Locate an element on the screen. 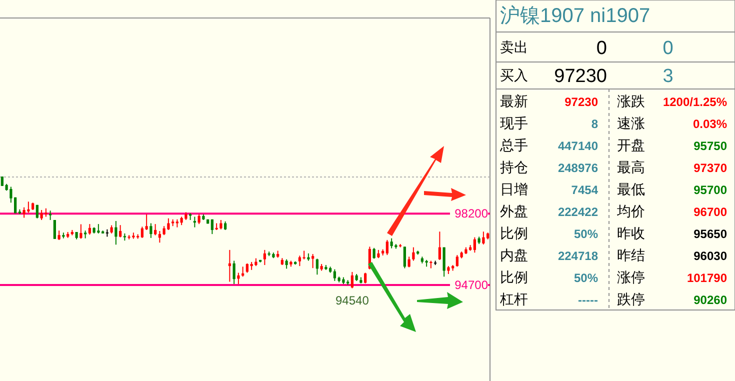 This screenshot has height=381, width=735. text: 8 is located at coordinates (594, 124).